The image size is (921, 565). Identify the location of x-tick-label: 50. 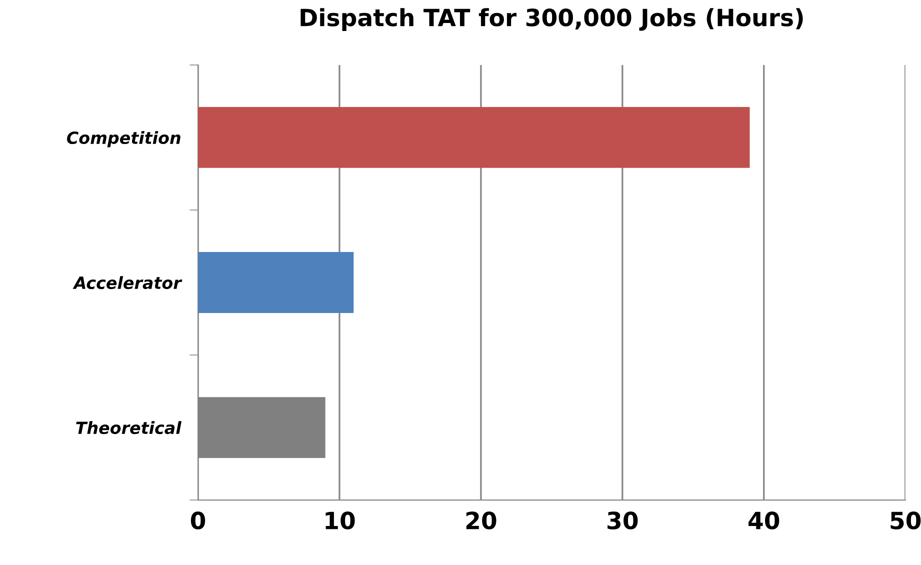
(905, 521).